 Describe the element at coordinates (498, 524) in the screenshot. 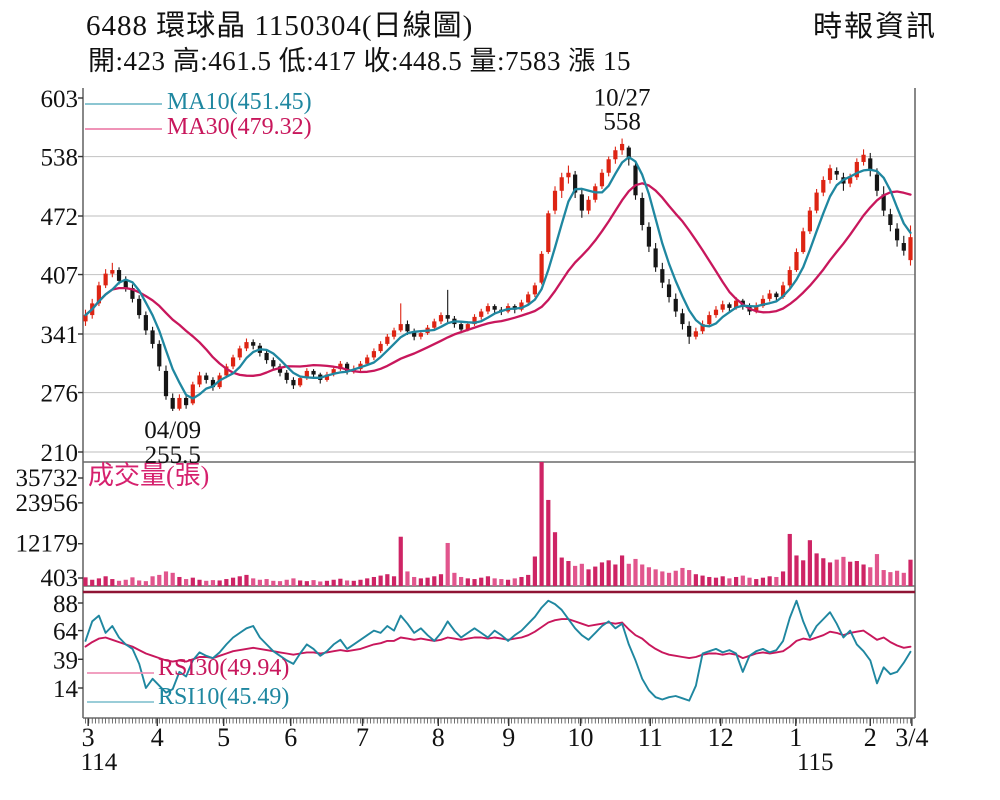

I see `volume-bars` at that location.